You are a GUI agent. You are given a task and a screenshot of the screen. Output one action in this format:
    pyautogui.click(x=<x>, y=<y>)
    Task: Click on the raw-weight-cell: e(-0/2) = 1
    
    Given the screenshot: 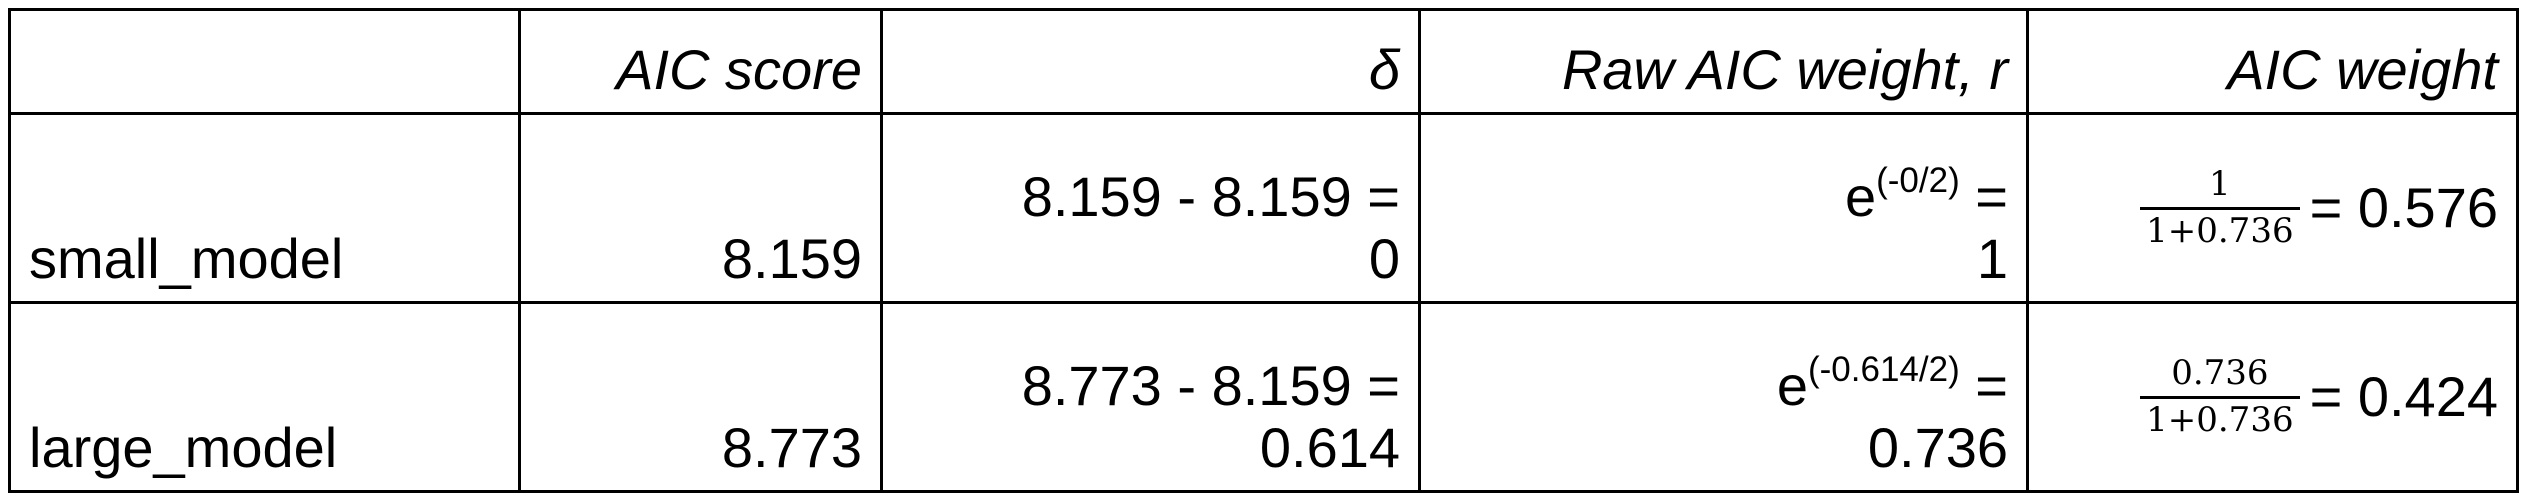 What is the action you would take?
    pyautogui.click(x=1723, y=208)
    